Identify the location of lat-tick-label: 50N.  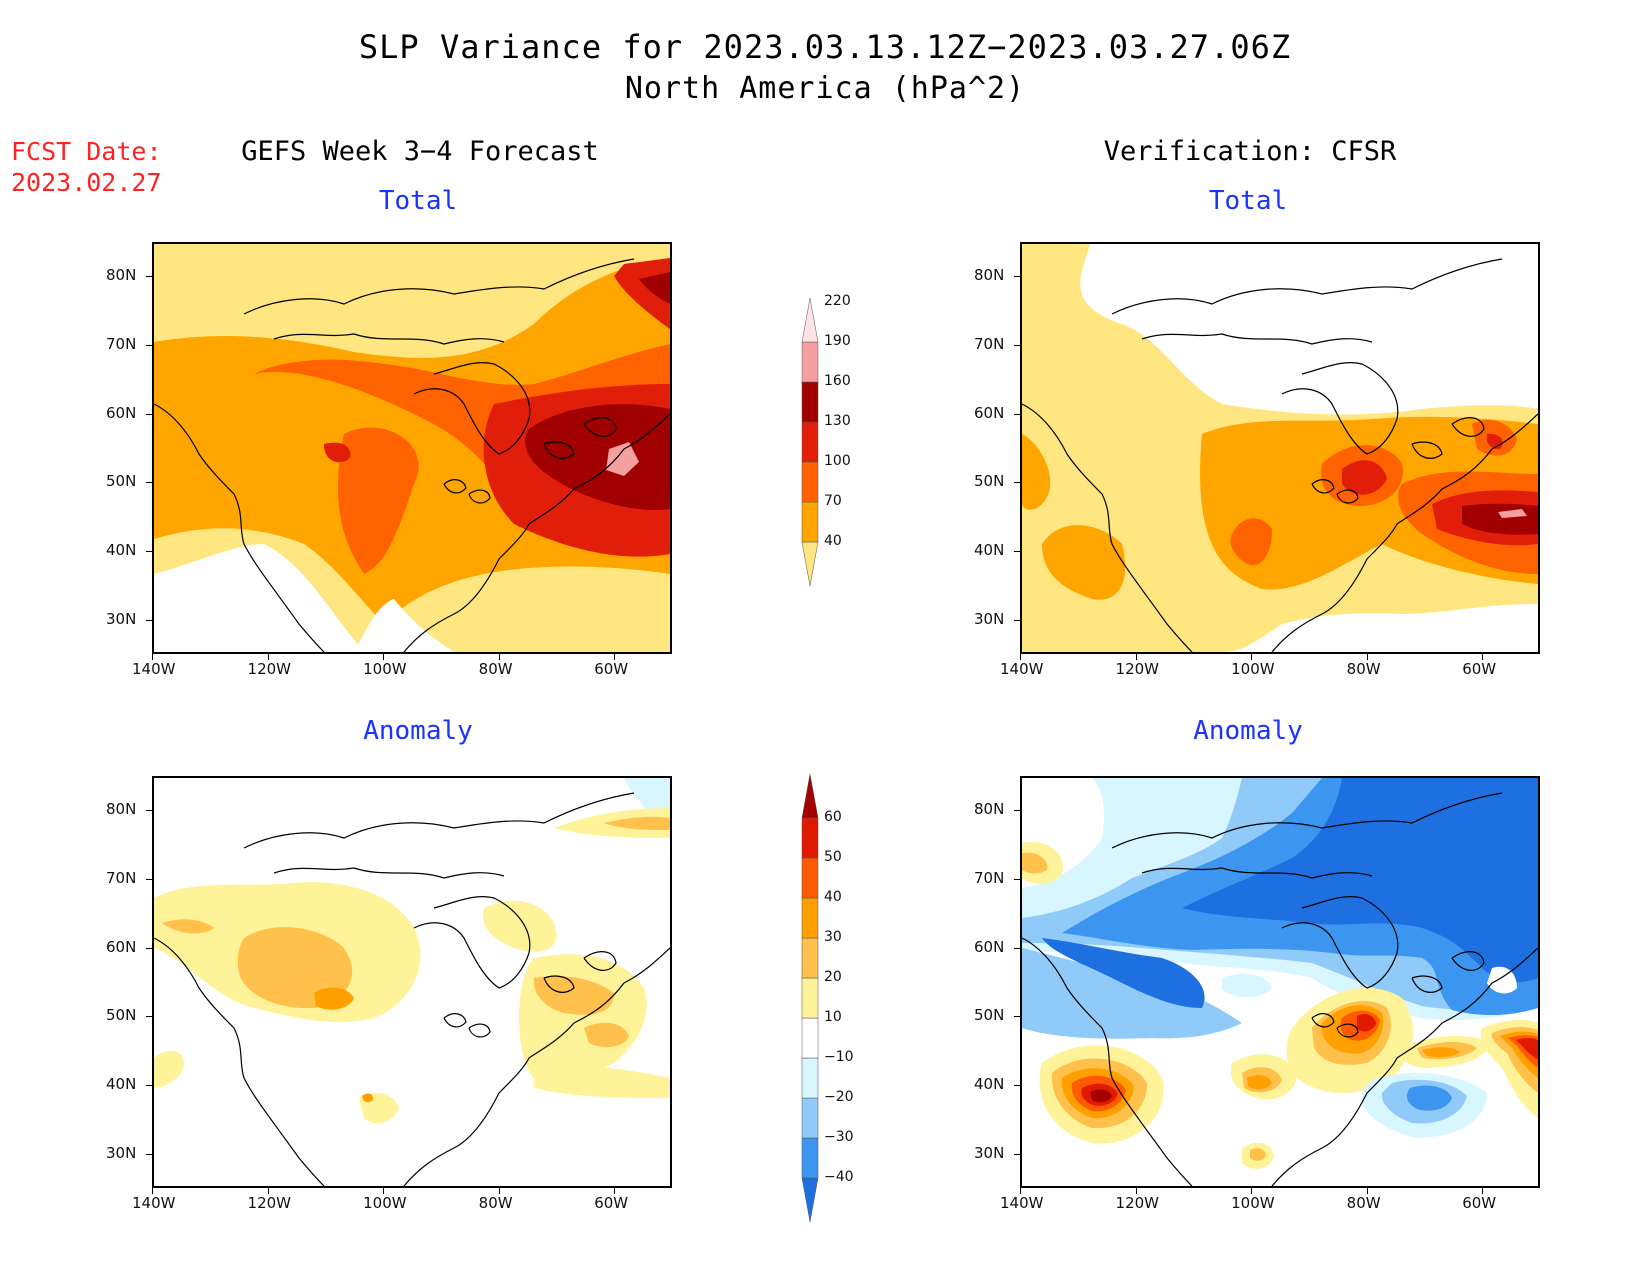
(121, 481).